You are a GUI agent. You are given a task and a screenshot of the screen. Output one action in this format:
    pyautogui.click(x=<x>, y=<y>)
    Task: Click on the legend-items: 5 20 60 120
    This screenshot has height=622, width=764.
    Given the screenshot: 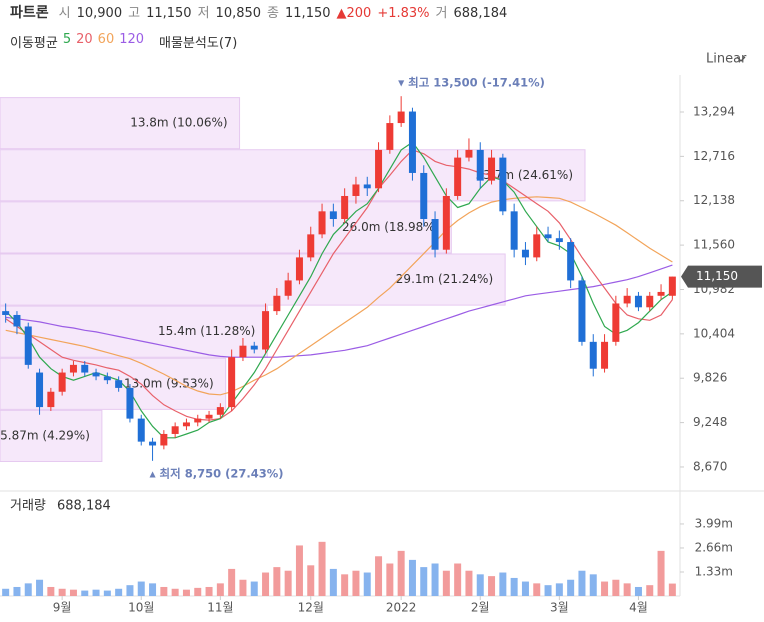 What is the action you would take?
    pyautogui.click(x=103, y=41)
    